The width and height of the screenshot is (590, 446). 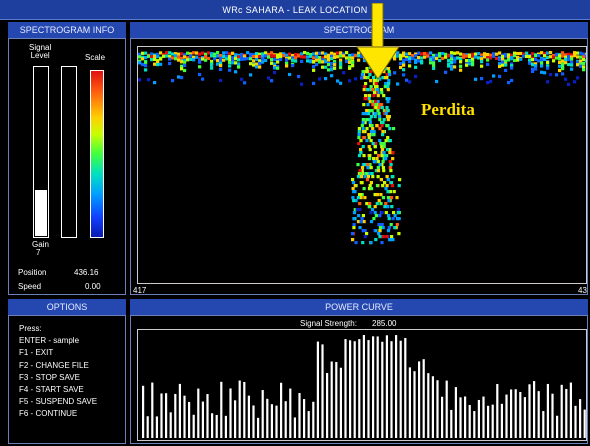 What do you see at coordinates (41, 152) in the screenshot?
I see `signal-level-meter` at bounding box center [41, 152].